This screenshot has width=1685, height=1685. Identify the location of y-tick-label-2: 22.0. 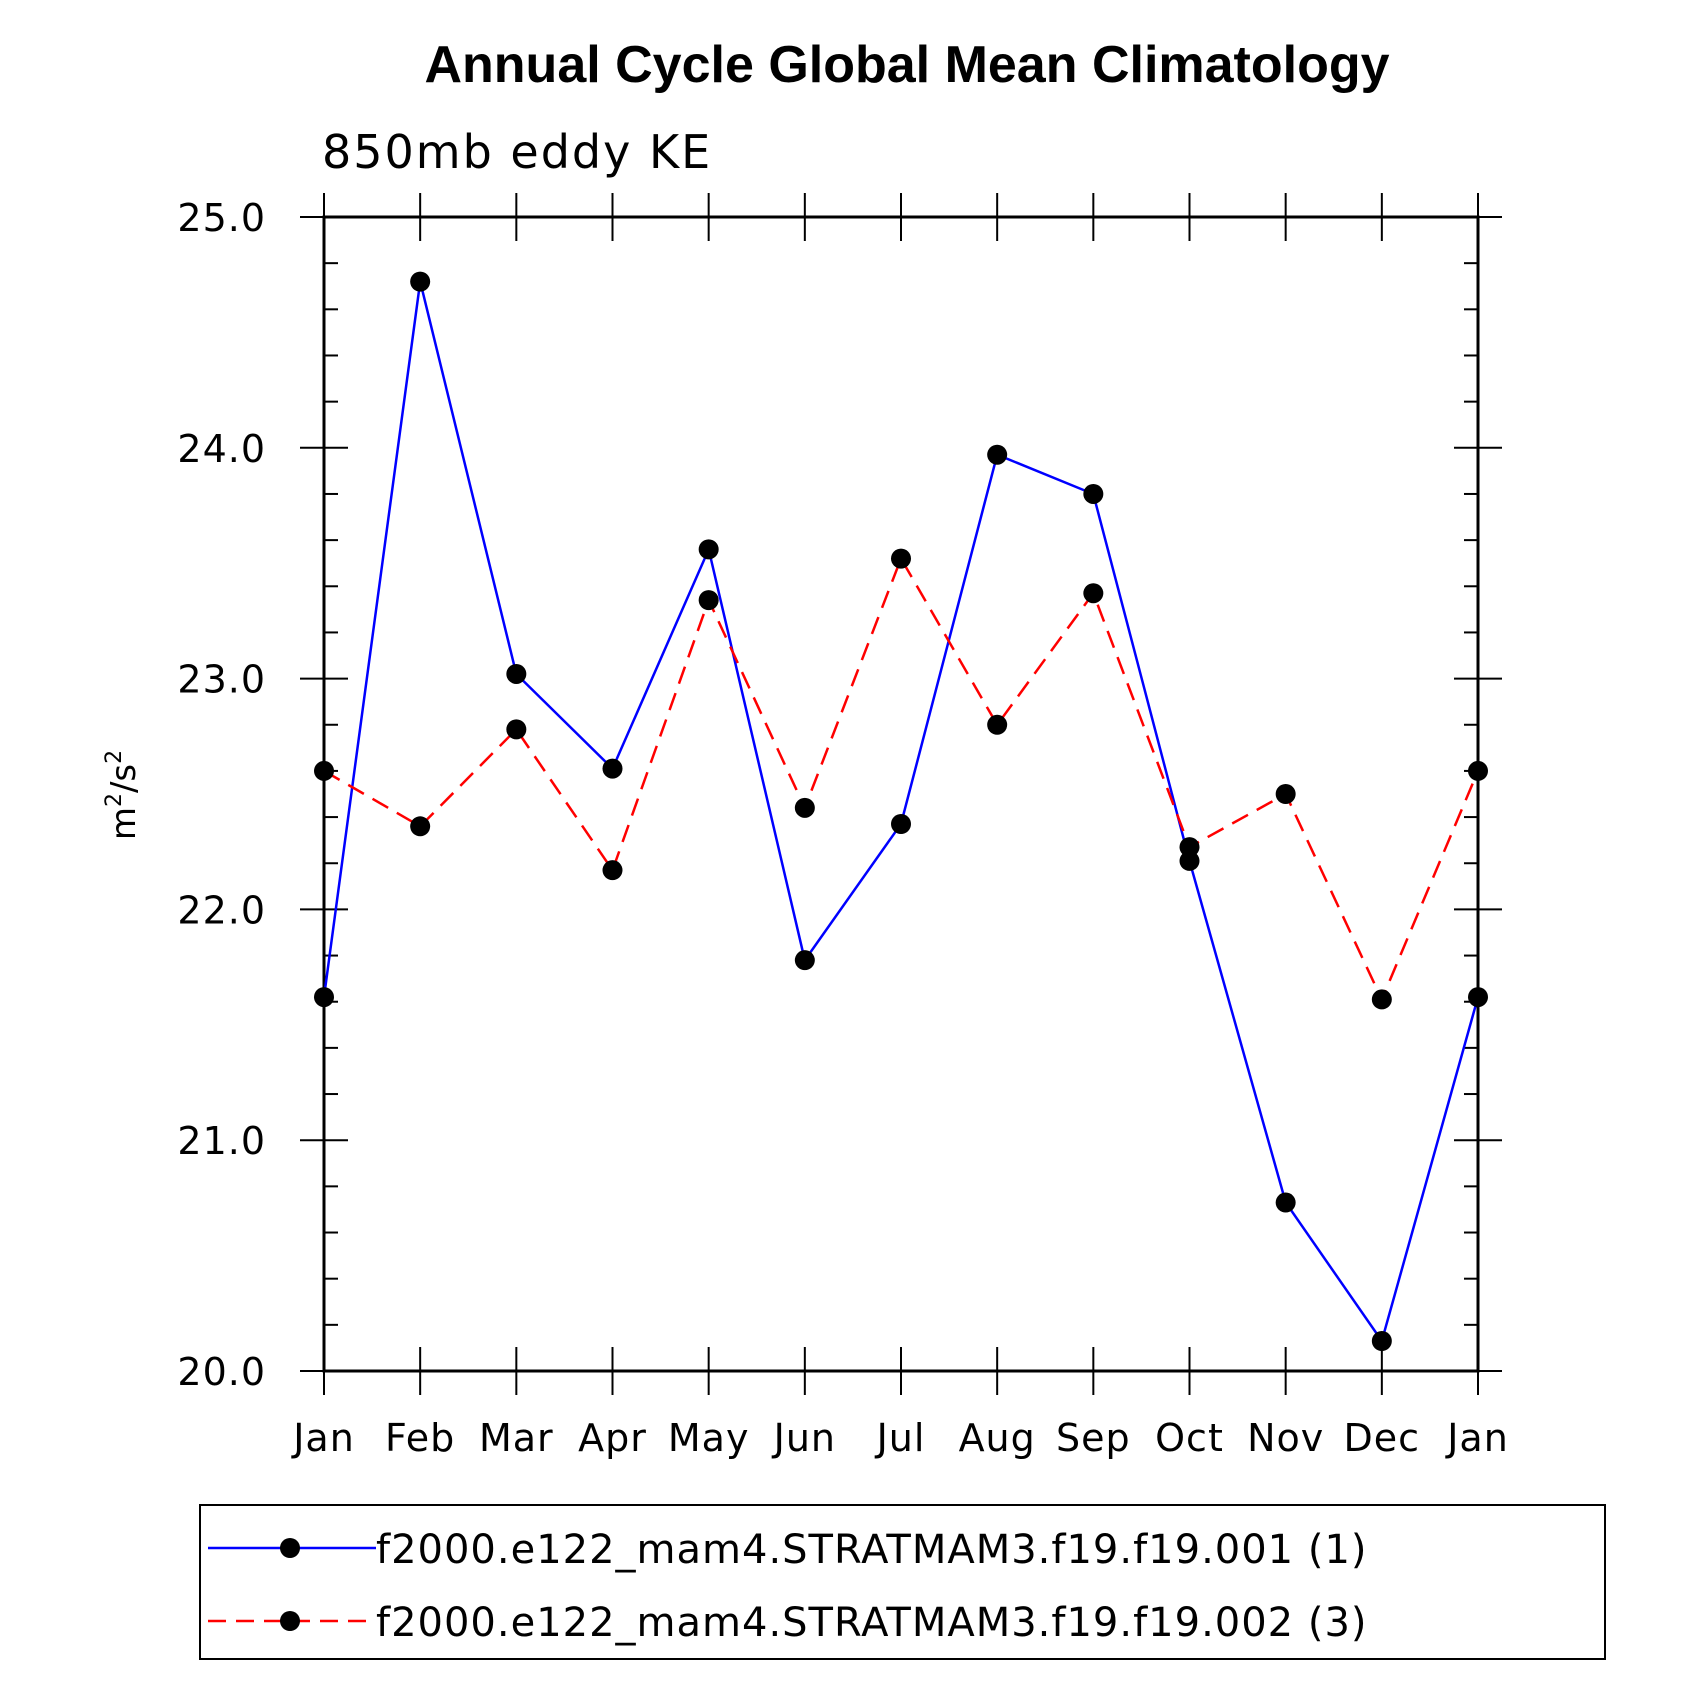
(221, 910).